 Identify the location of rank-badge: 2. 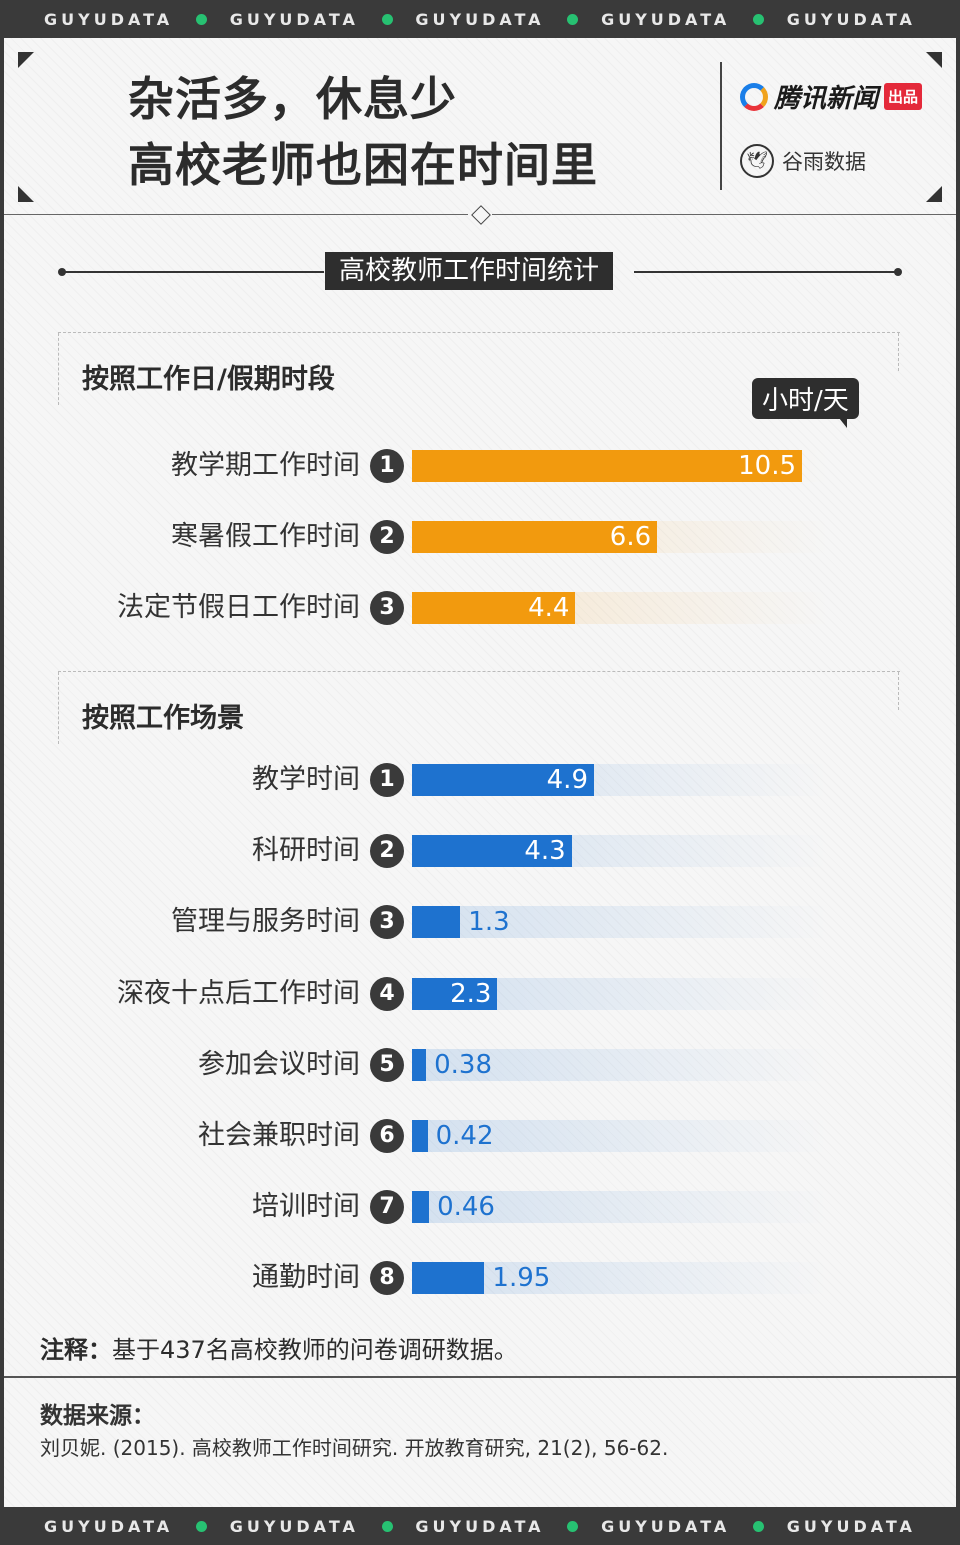
(387, 851).